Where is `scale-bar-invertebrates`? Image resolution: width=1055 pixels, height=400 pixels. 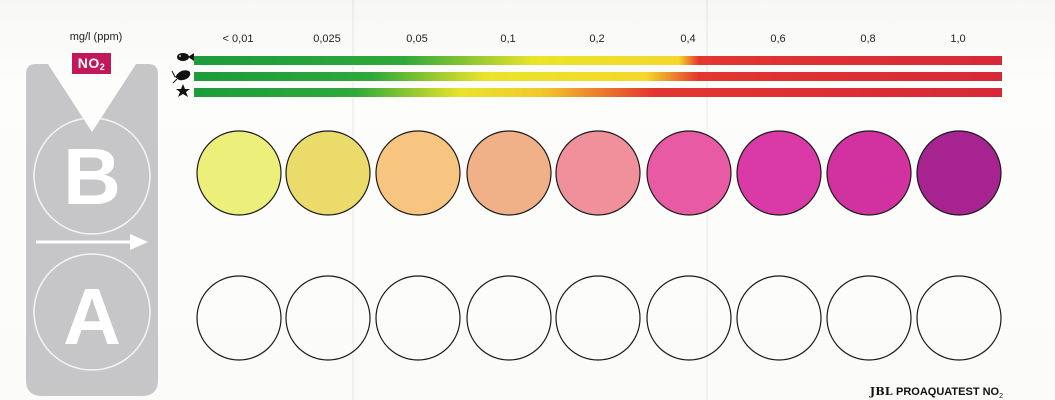
scale-bar-invertebrates is located at coordinates (598, 92).